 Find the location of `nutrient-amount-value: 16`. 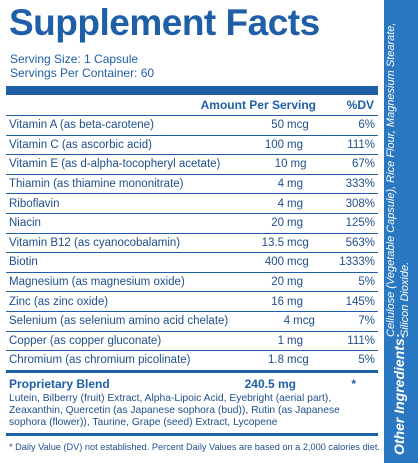

nutrient-amount-value: 16 is located at coordinates (277, 301).